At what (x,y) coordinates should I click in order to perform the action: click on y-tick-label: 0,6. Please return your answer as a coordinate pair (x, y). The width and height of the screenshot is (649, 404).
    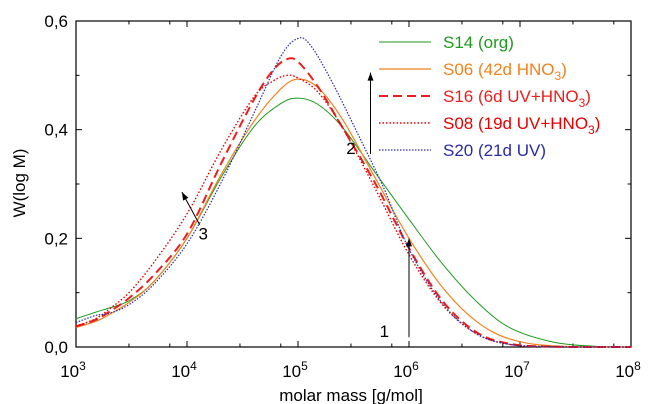
    Looking at the image, I should click on (56, 21).